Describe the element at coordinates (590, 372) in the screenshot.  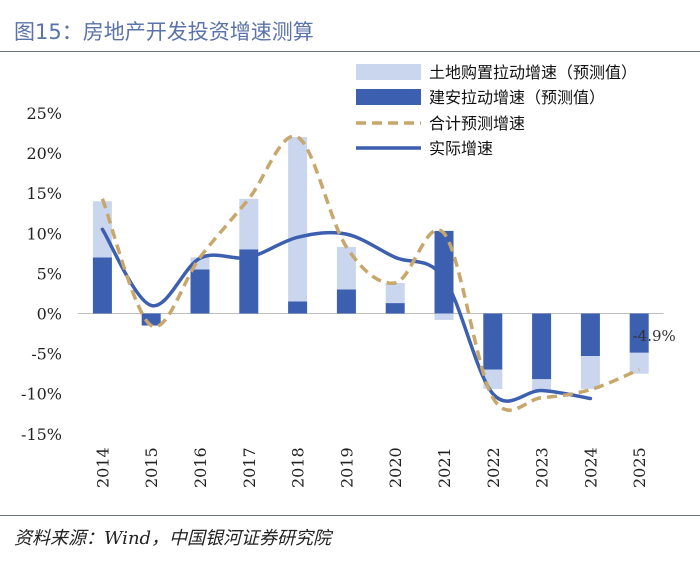
I see `land-bar-2024` at that location.